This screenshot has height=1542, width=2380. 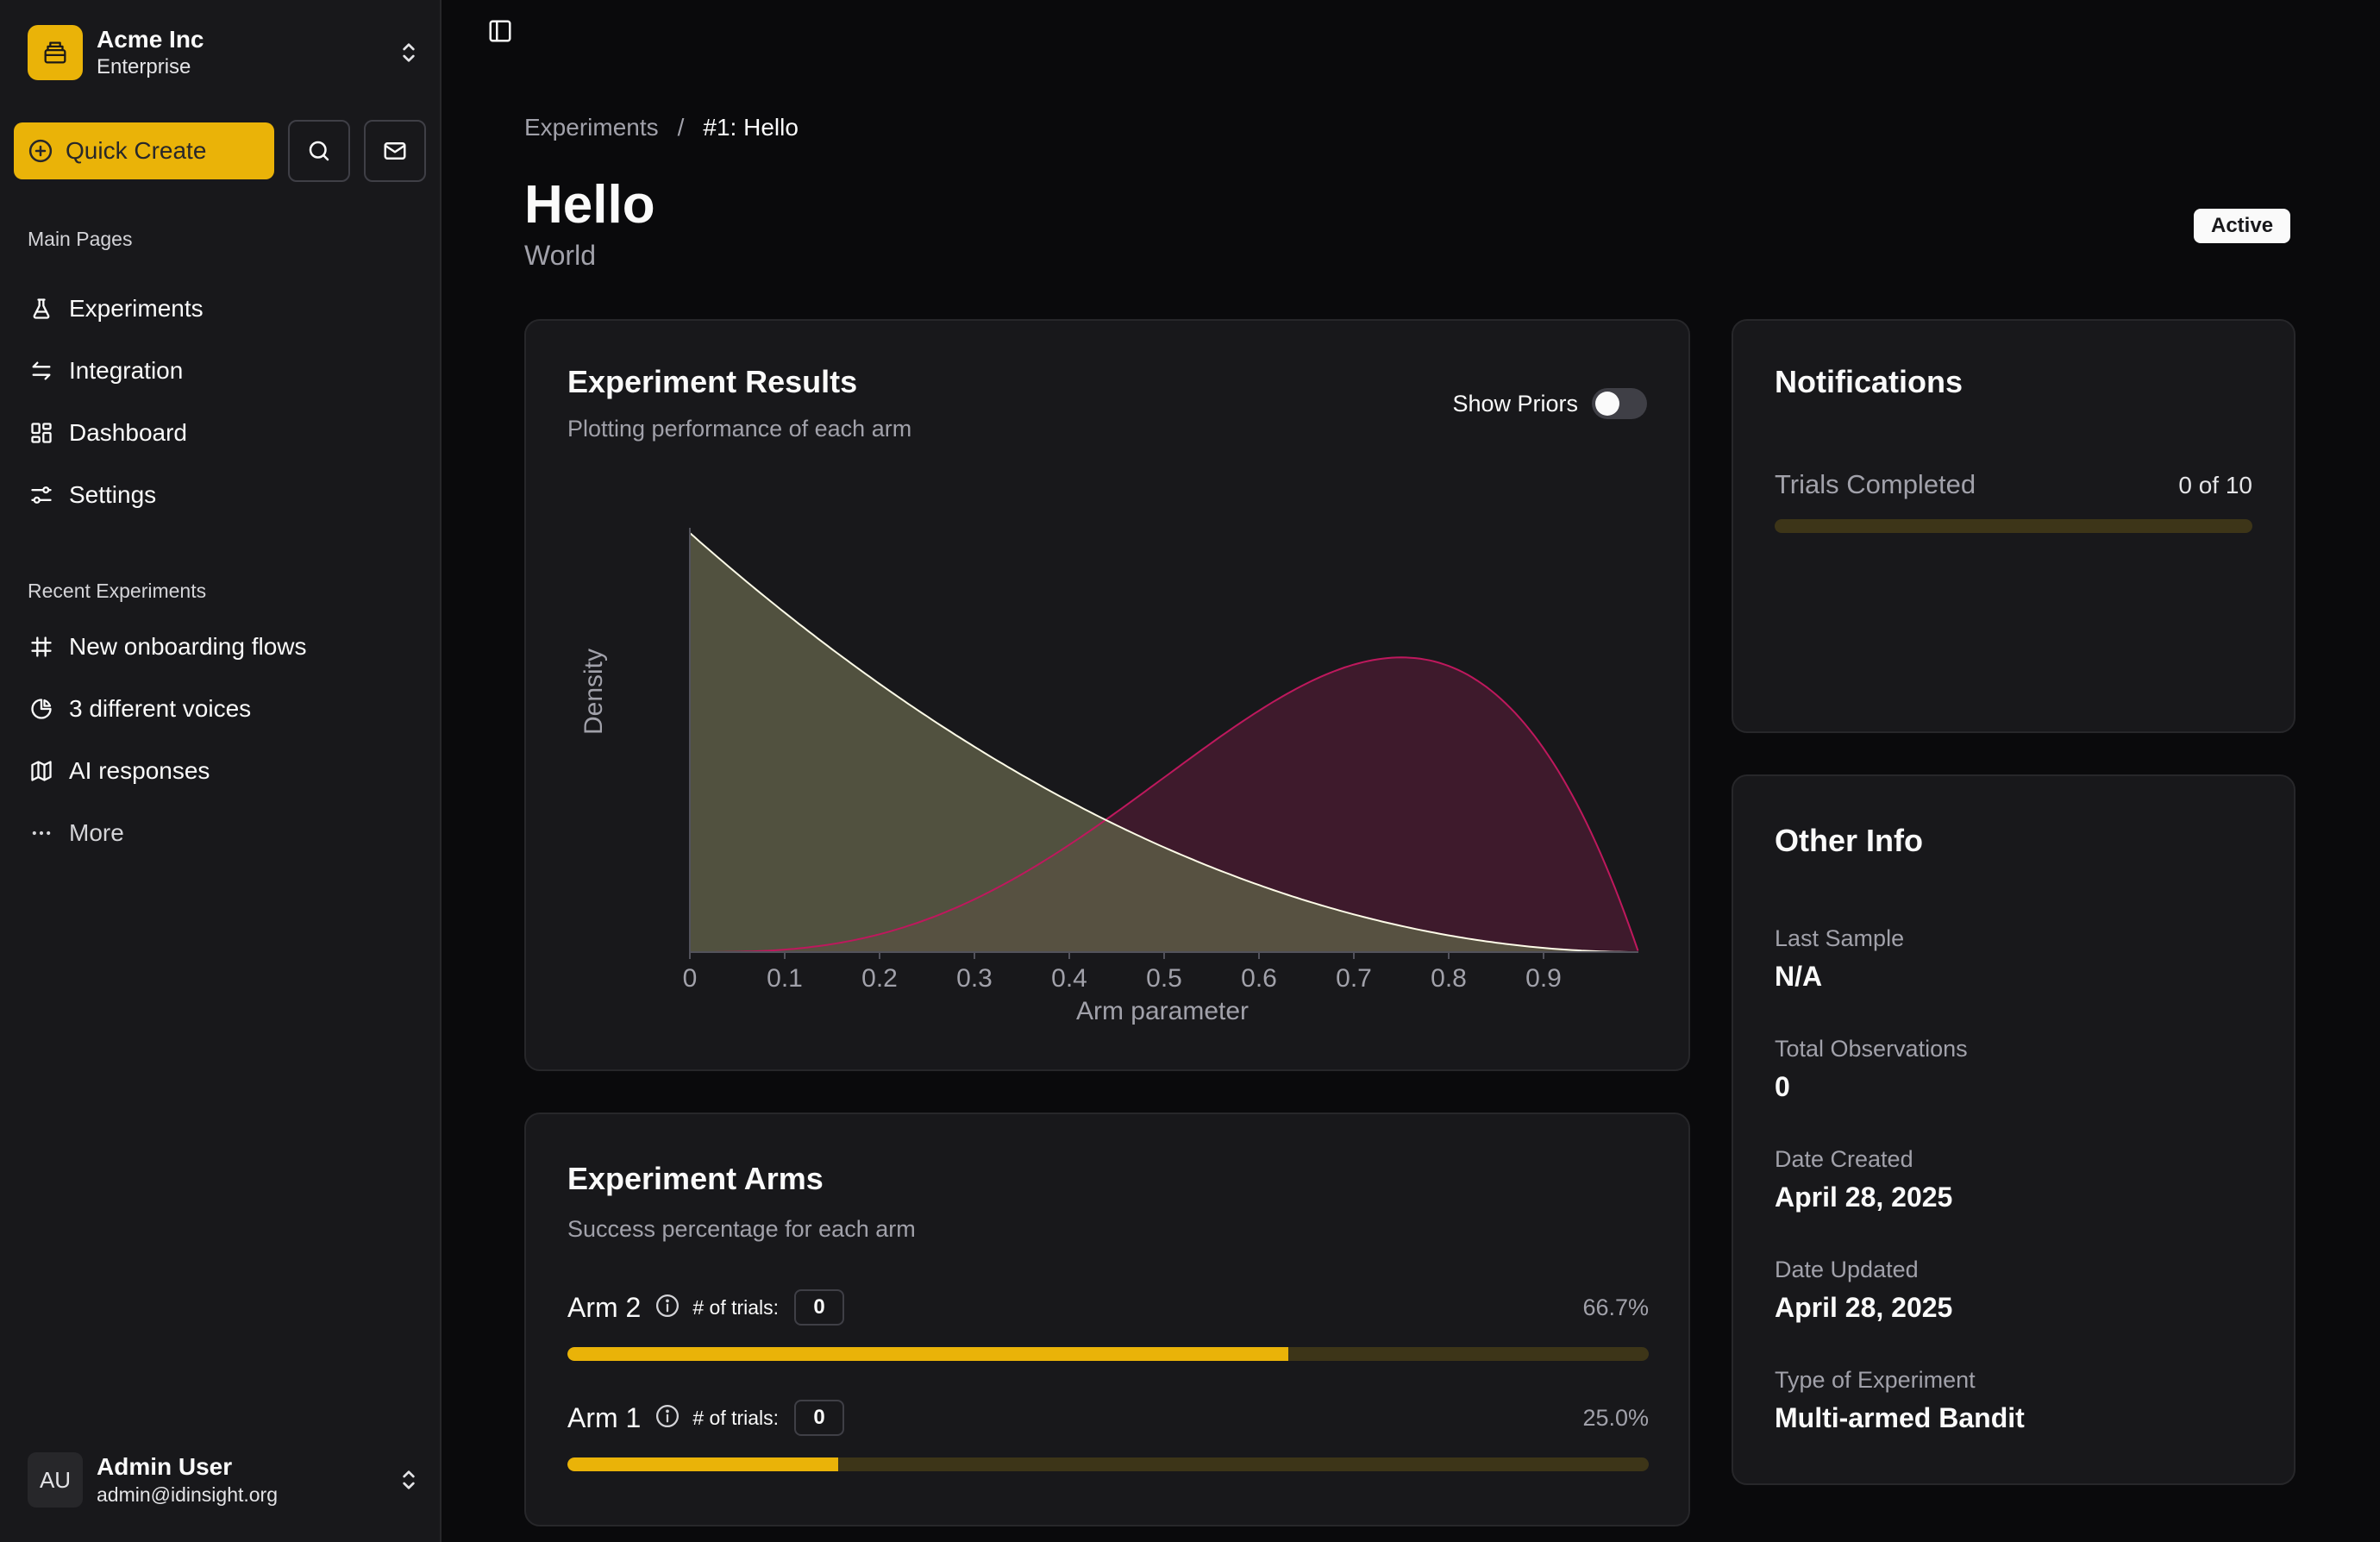 I want to click on user-menu: AU Admin User admin@idinsight.org, so click(x=226, y=1480).